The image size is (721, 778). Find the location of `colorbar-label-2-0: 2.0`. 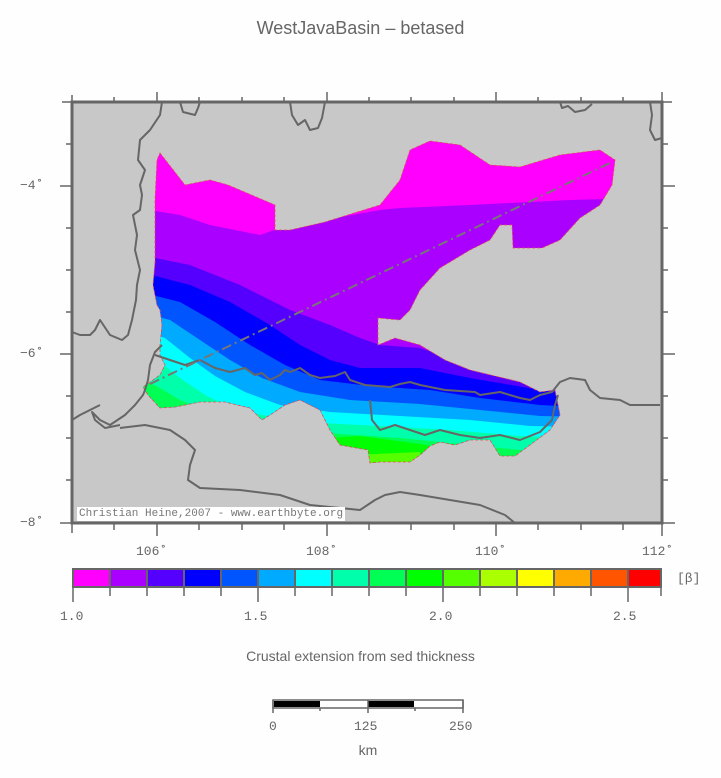

colorbar-label-2-0: 2.0 is located at coordinates (441, 616).